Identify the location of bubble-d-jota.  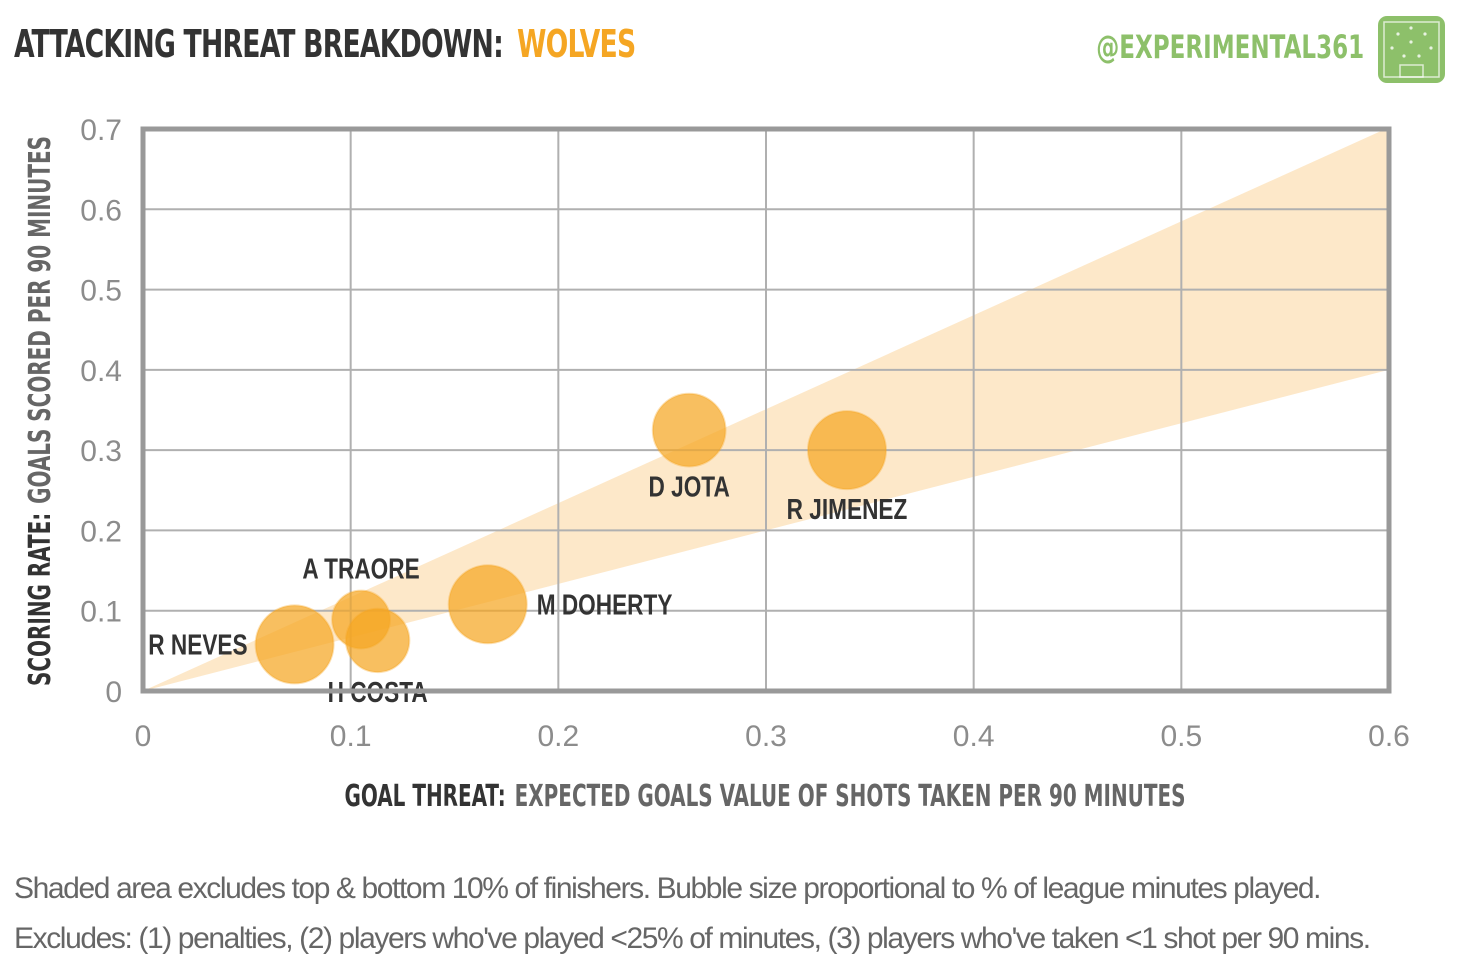
(689, 430).